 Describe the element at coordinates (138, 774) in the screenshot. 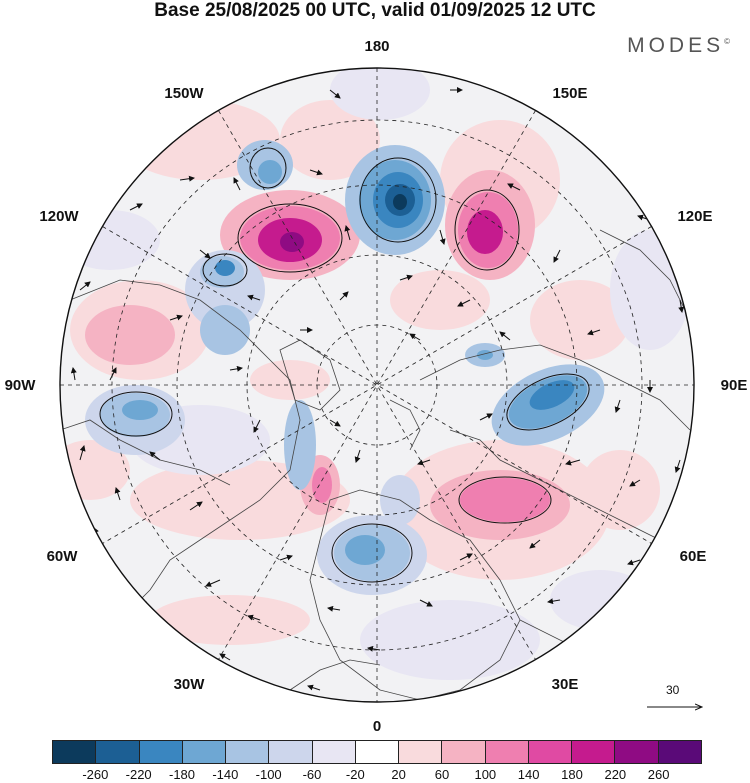

I see `colorbar-tick-label: -220` at that location.